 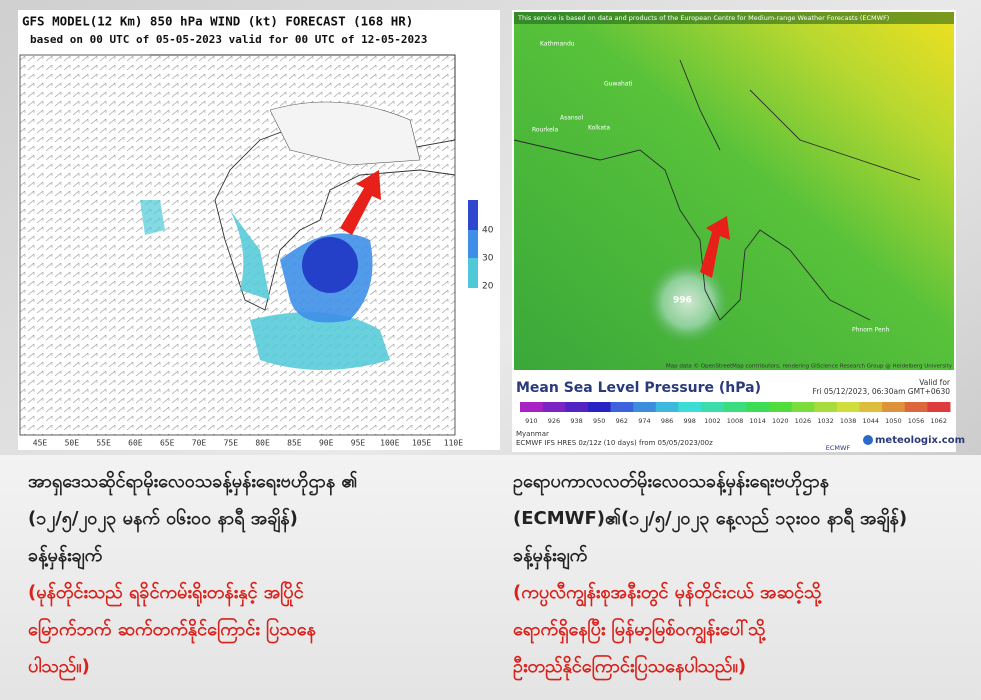 What do you see at coordinates (644, 421) in the screenshot?
I see `colorbar-label: 974` at bounding box center [644, 421].